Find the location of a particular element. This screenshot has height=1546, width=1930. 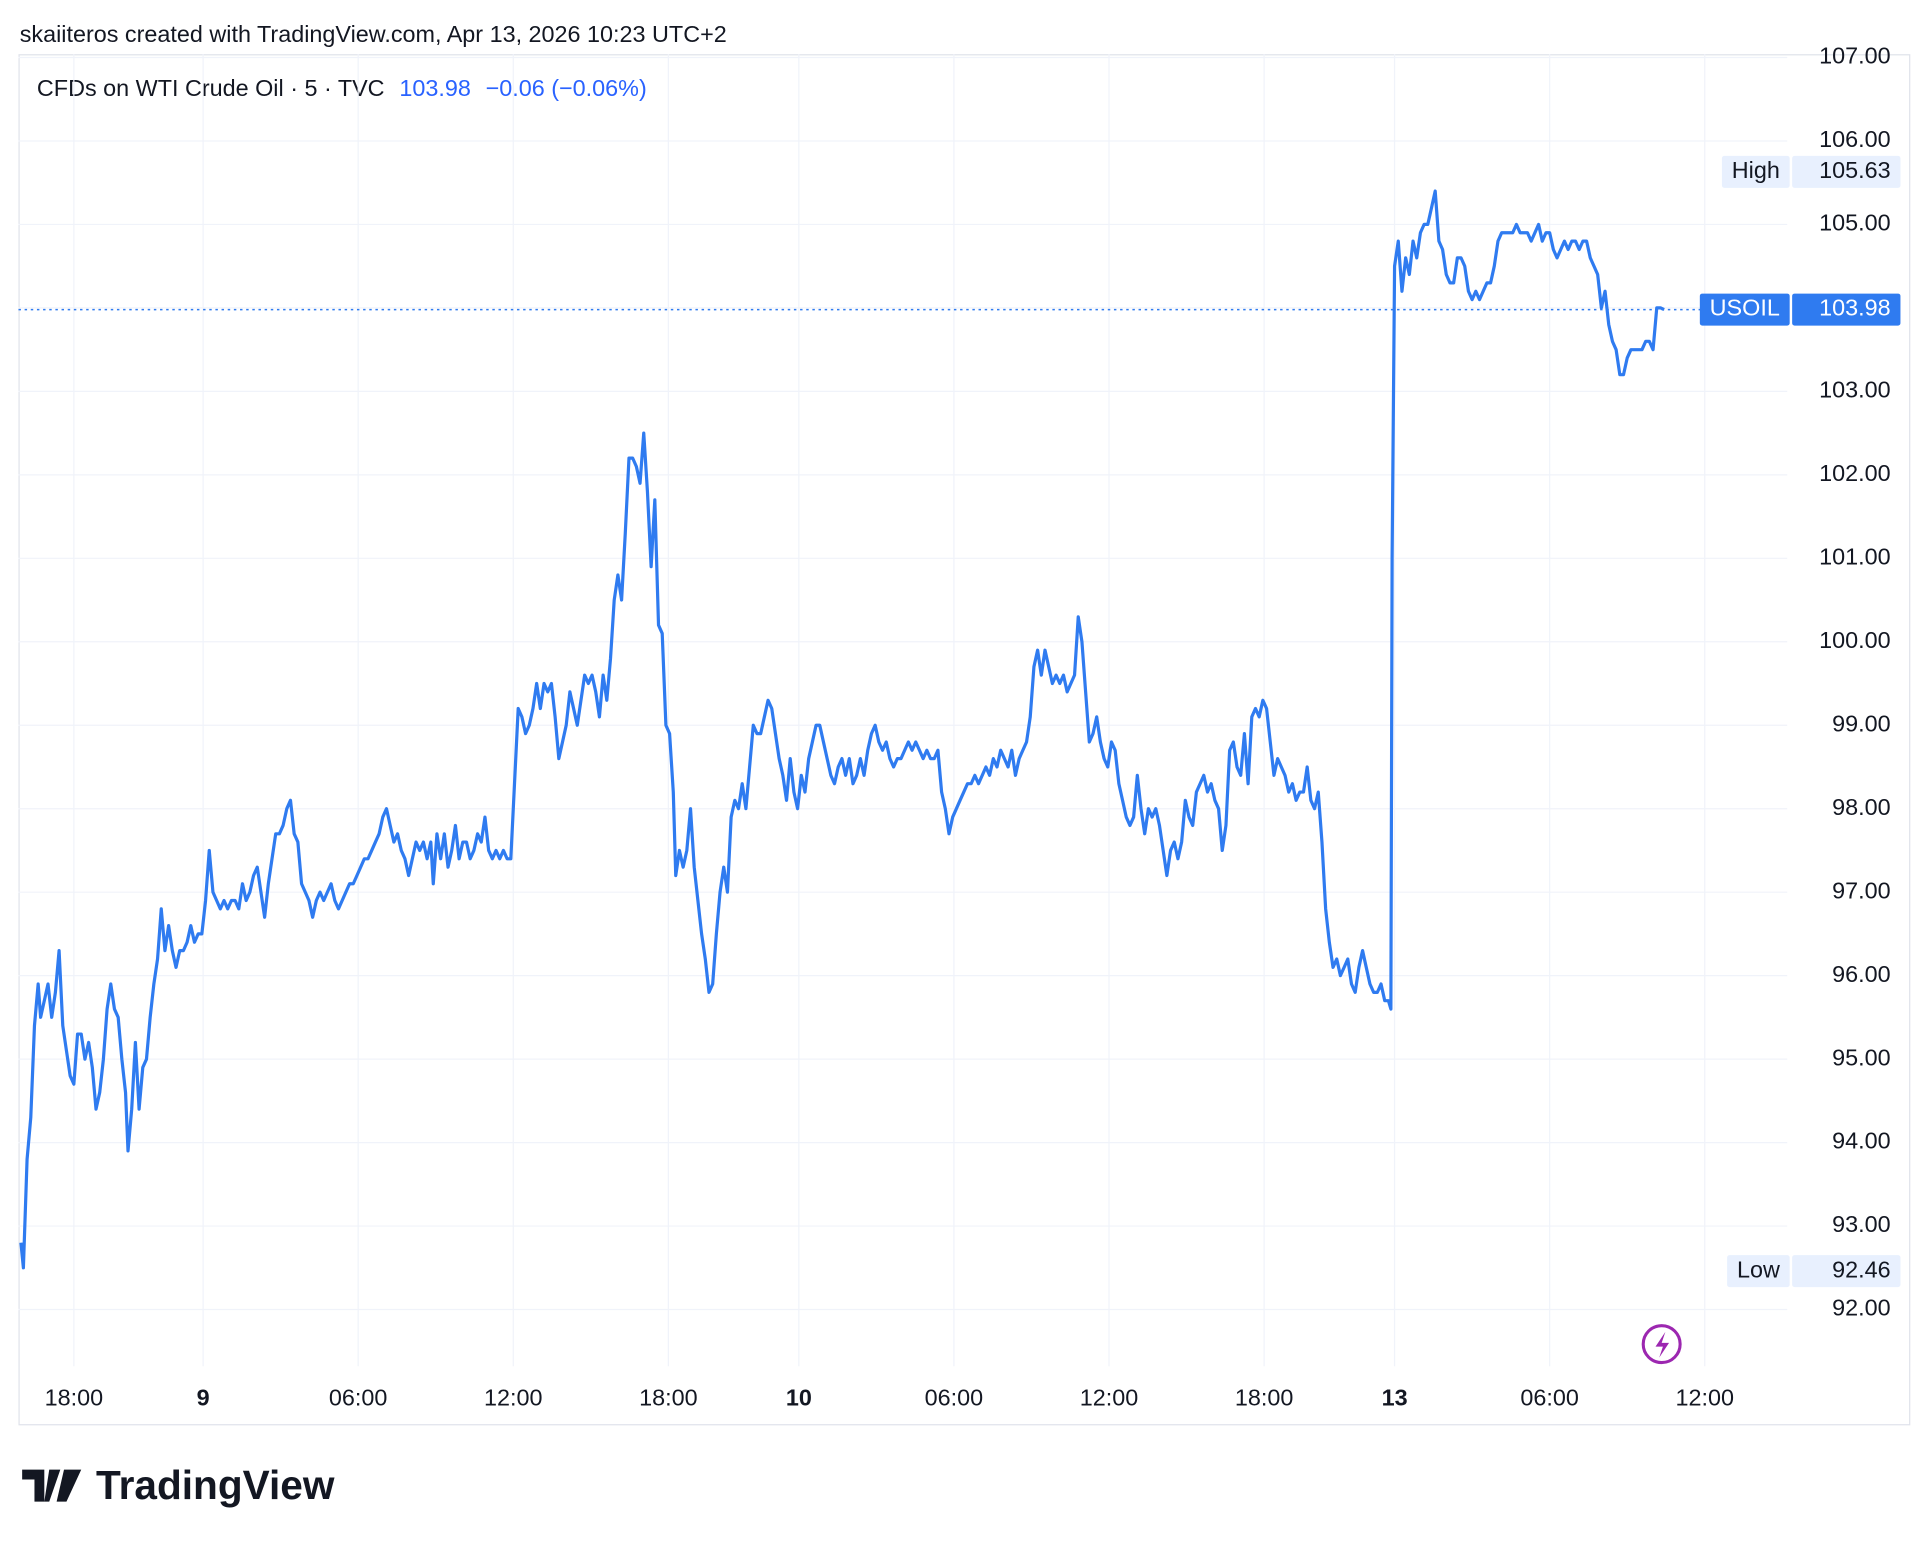

y-tick-label: 94.00 is located at coordinates (1861, 1141).